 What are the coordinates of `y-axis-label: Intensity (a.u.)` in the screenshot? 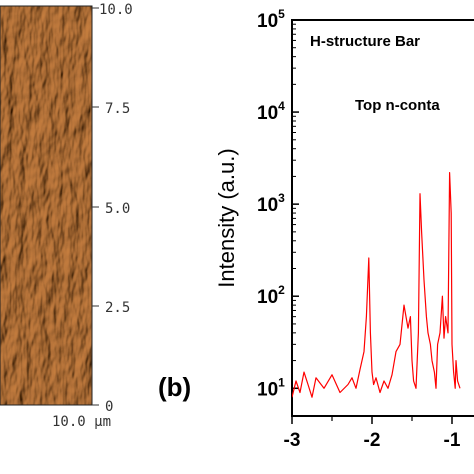 It's located at (226, 217).